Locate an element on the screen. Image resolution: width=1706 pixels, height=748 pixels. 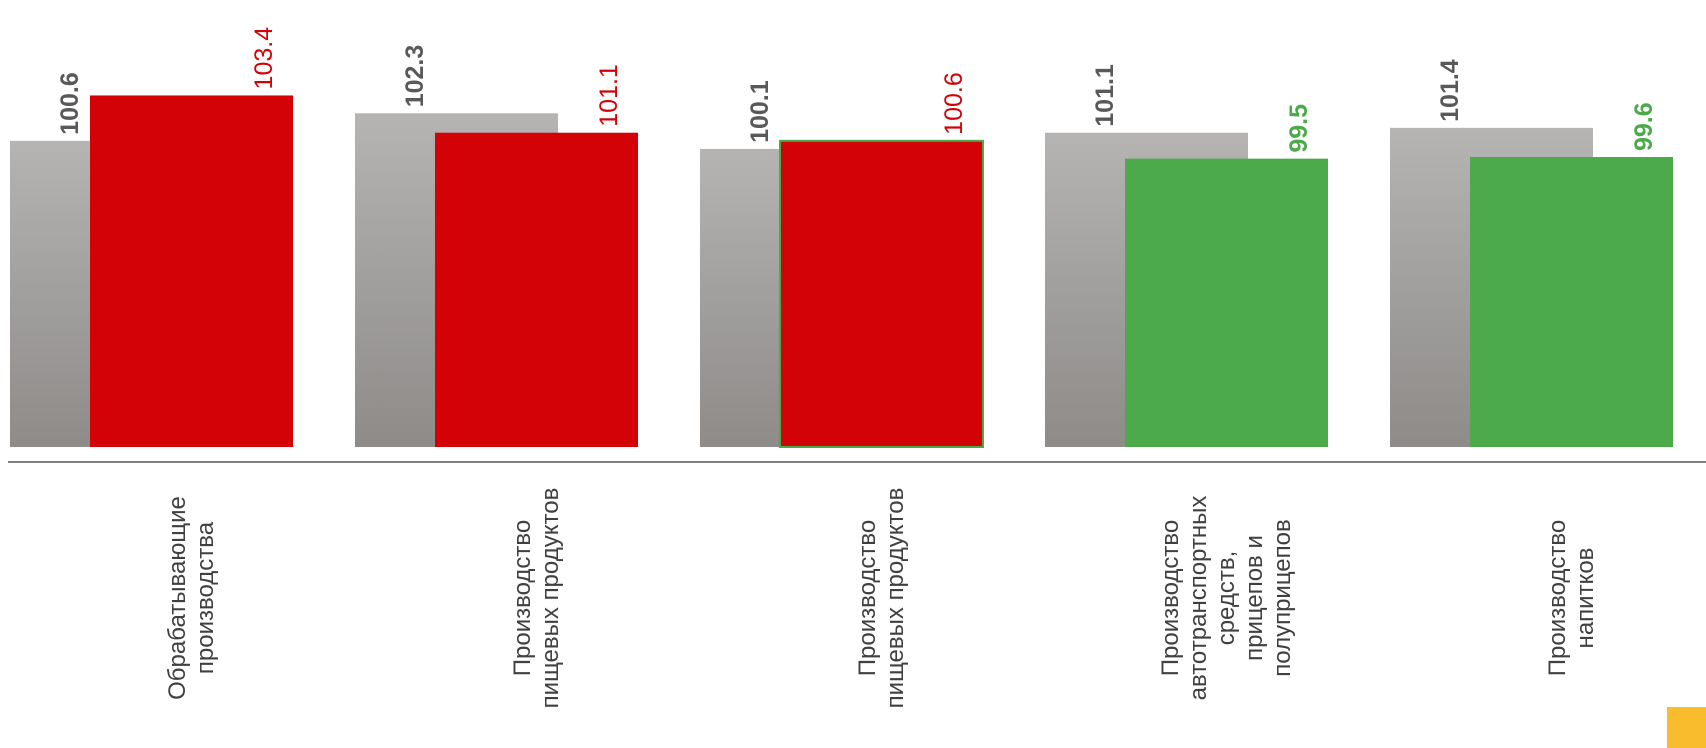
category-label-line: Обрабатывающие is located at coordinates (177, 598).